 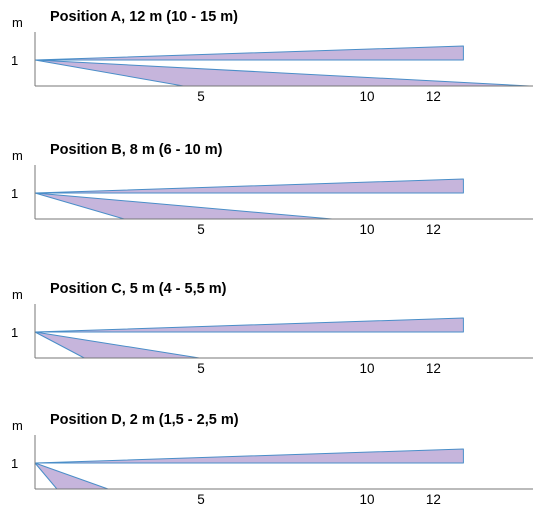 I want to click on panel-title: Position B, 8 m (6 - 10 m), so click(x=136, y=150).